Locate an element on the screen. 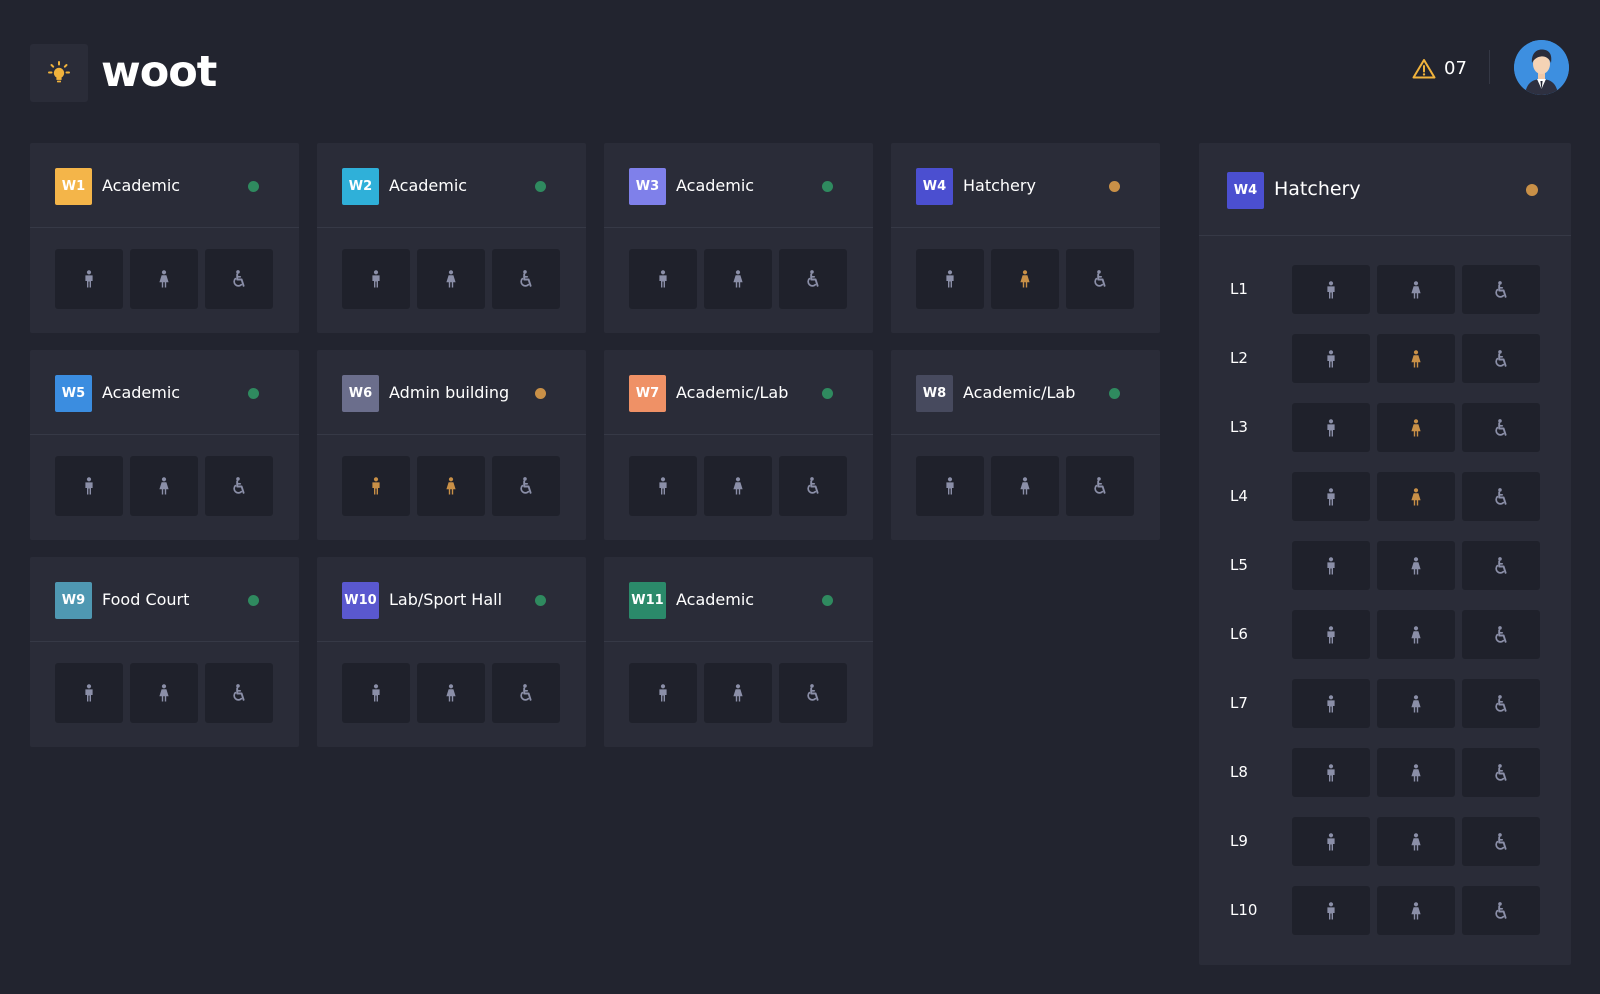  wing-card: W3 Academic is located at coordinates (738, 238).